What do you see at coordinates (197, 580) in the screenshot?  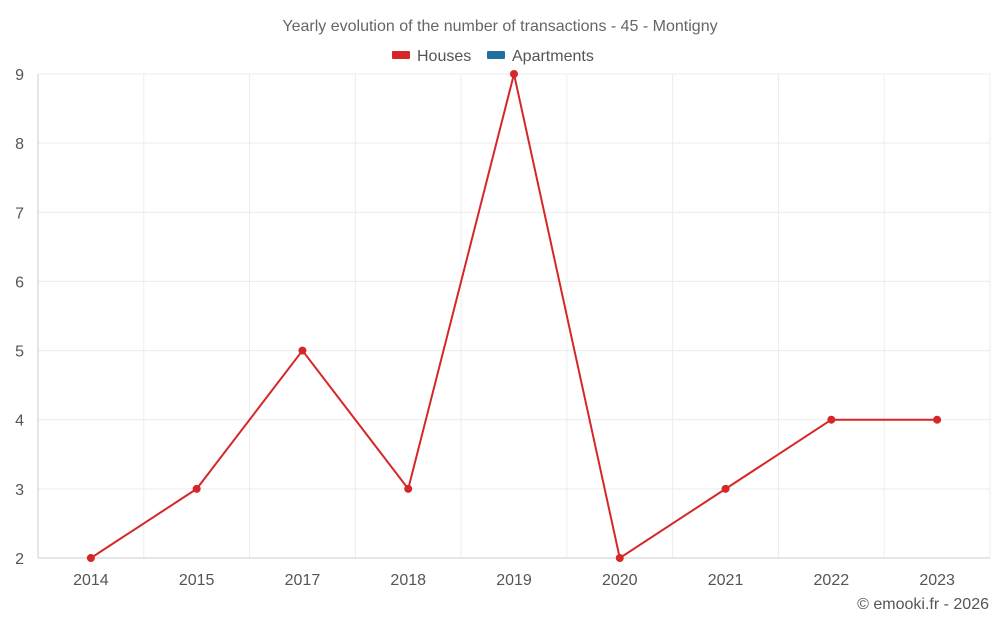 I see `x-tick-label: 2015` at bounding box center [197, 580].